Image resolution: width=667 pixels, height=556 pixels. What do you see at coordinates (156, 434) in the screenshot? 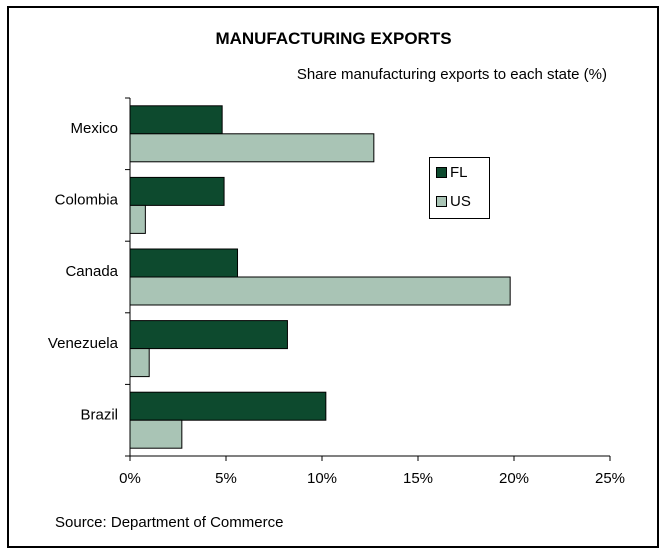
I see `bar-us-brazil` at bounding box center [156, 434].